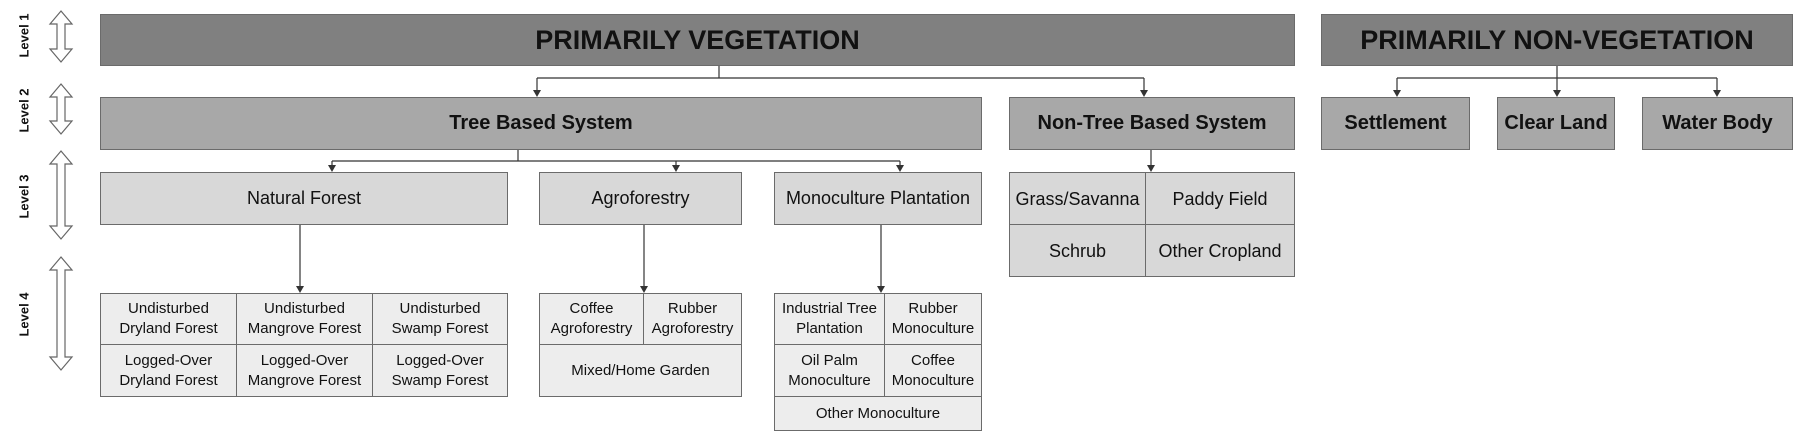  What do you see at coordinates (878, 413) in the screenshot?
I see `other-monoculture-cell: Other Monoculture` at bounding box center [878, 413].